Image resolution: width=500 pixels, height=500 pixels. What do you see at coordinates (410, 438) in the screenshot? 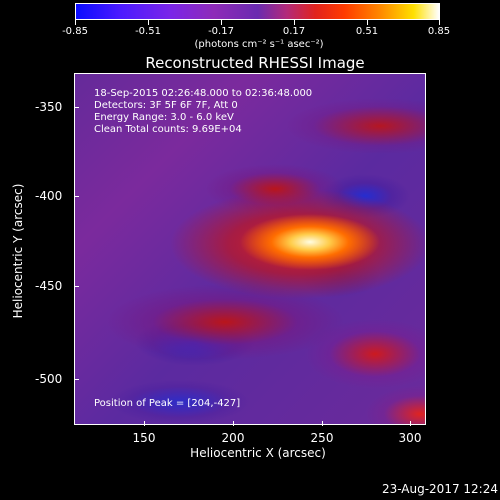
I see `x-tick-label: 300` at bounding box center [410, 438].